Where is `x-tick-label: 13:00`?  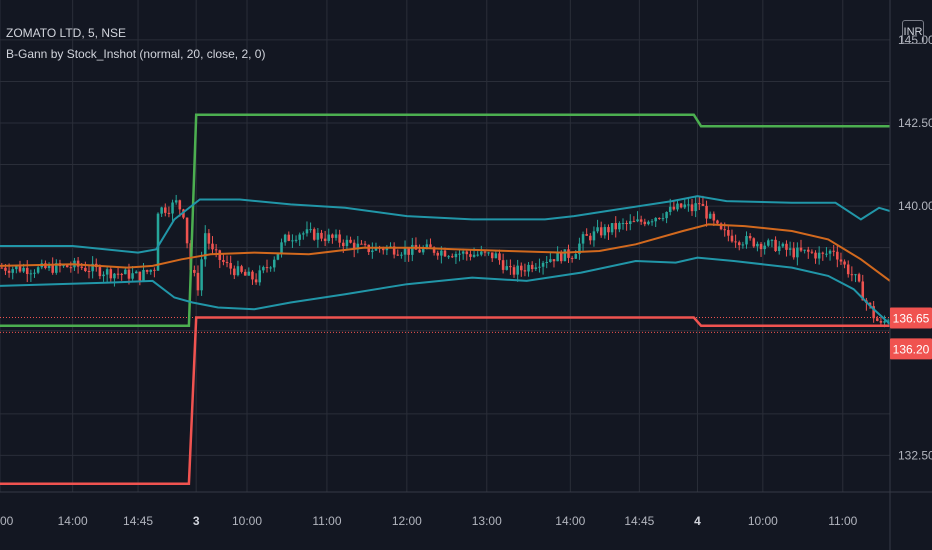 x-tick-label: 13:00 is located at coordinates (487, 521).